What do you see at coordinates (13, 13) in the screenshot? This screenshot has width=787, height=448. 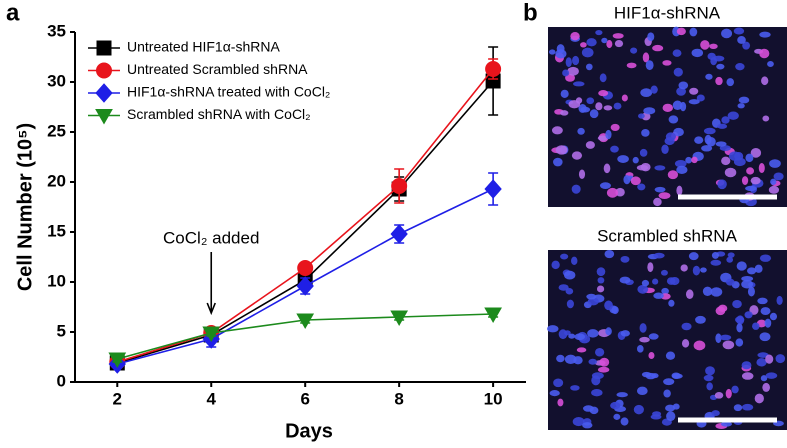 I see `panel-label: a` at bounding box center [13, 13].